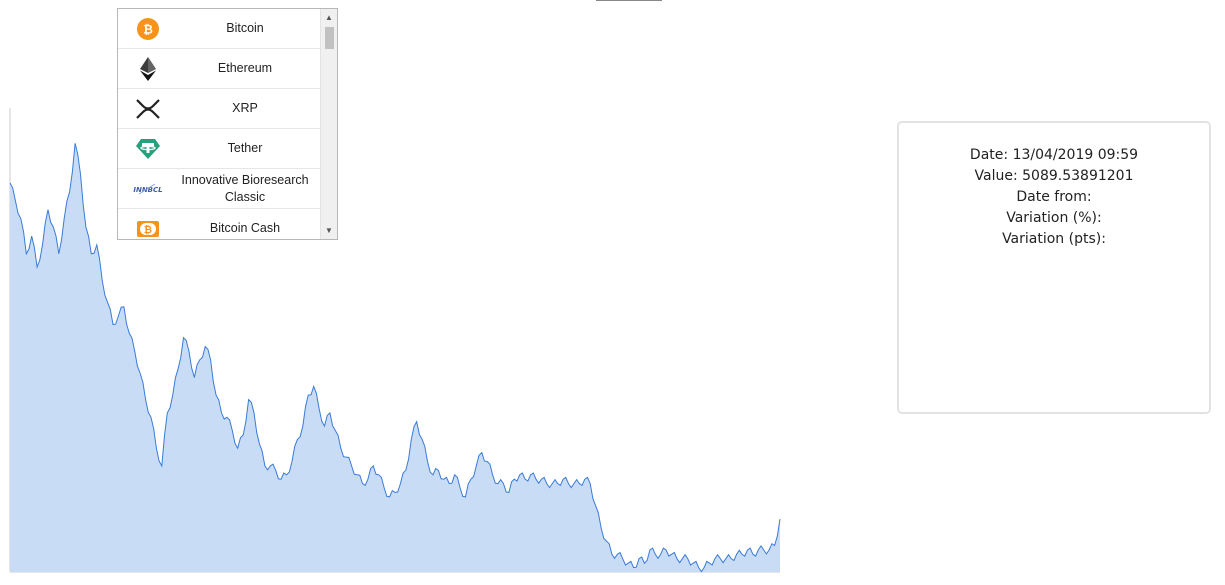  I want to click on coin-item-xrp: XRP, so click(219, 109).